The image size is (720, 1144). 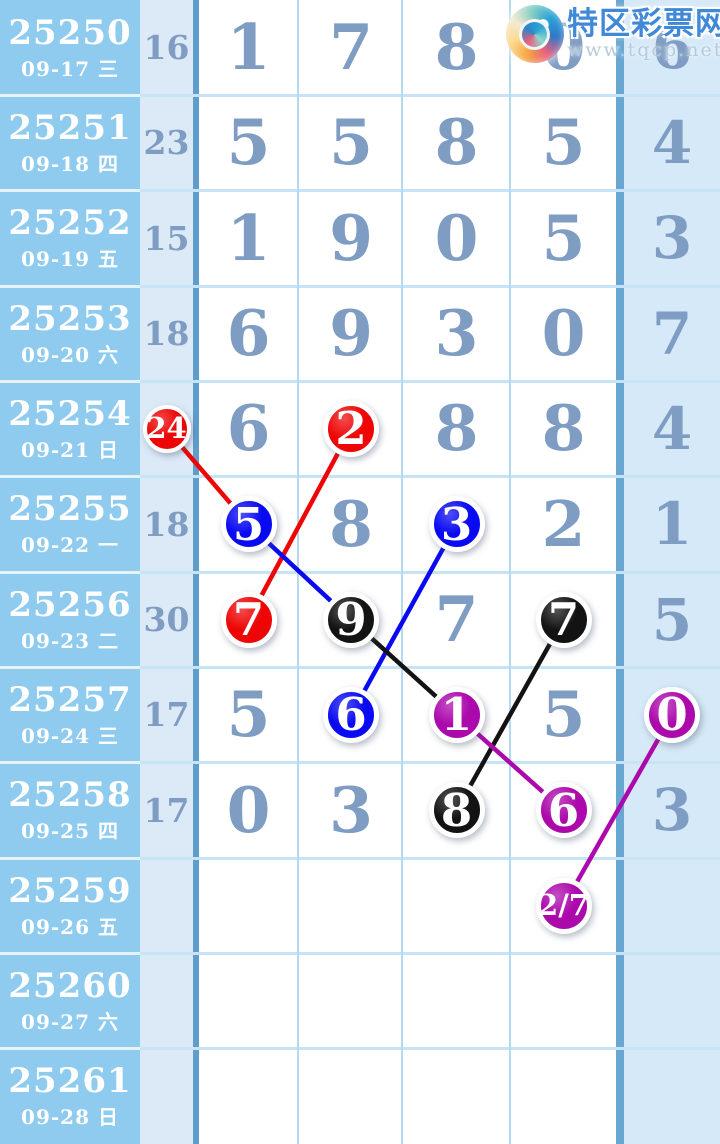 I want to click on last-value: 6, so click(x=672, y=47).